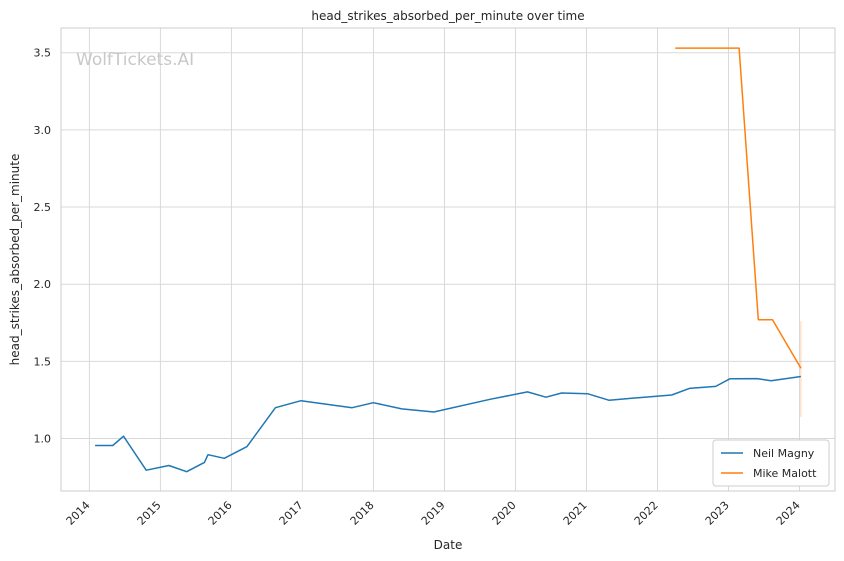 The width and height of the screenshot is (844, 561). I want to click on y-axis-label: head_strikes_absorbed_per_minute, so click(15, 260).